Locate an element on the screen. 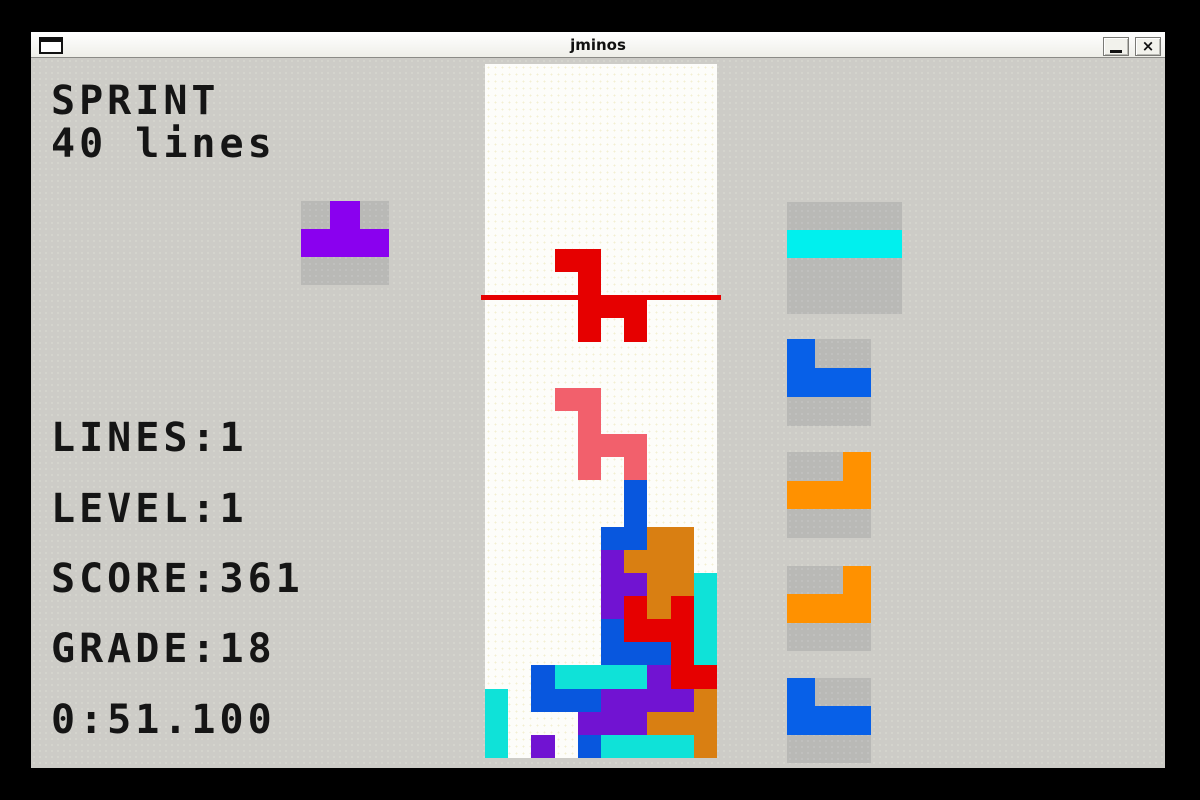 The height and width of the screenshot is (800, 1200). stat-timer: 0:51.100 is located at coordinates (163, 720).